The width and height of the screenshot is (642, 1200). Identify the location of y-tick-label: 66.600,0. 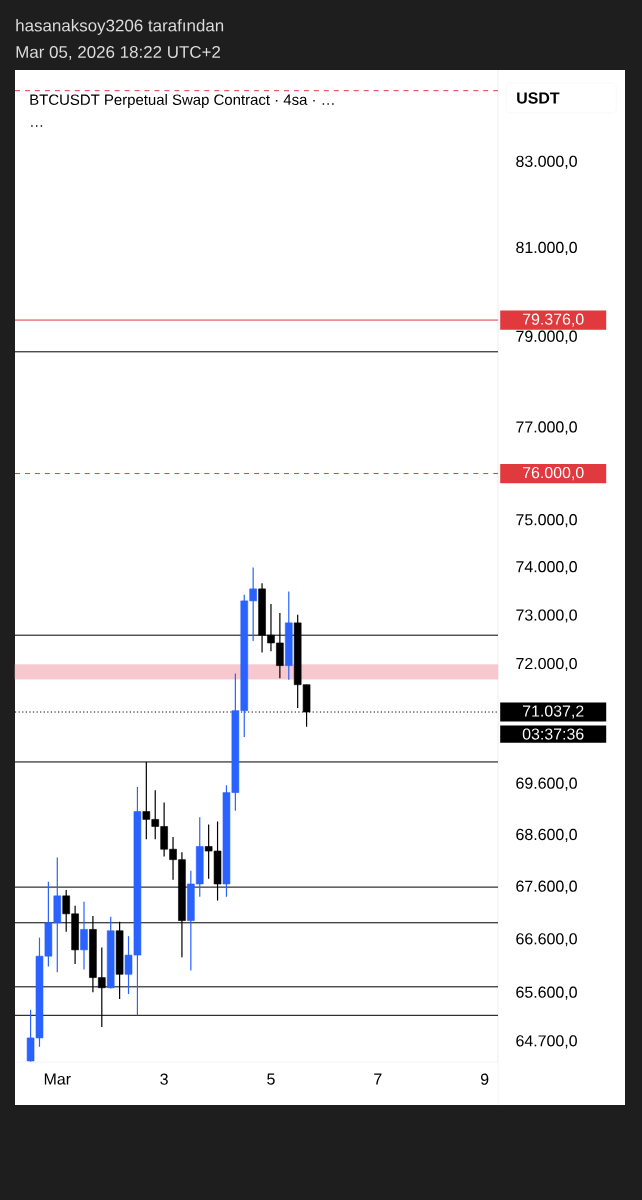
(546, 940).